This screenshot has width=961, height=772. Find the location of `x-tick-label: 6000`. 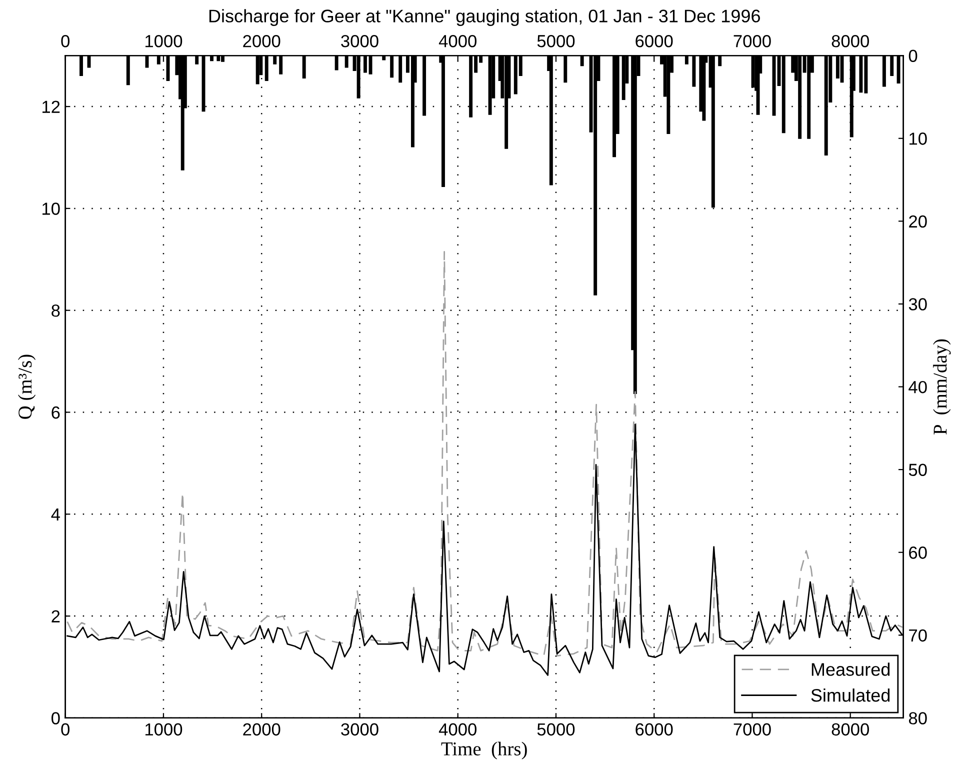

x-tick-label: 6000 is located at coordinates (654, 729).